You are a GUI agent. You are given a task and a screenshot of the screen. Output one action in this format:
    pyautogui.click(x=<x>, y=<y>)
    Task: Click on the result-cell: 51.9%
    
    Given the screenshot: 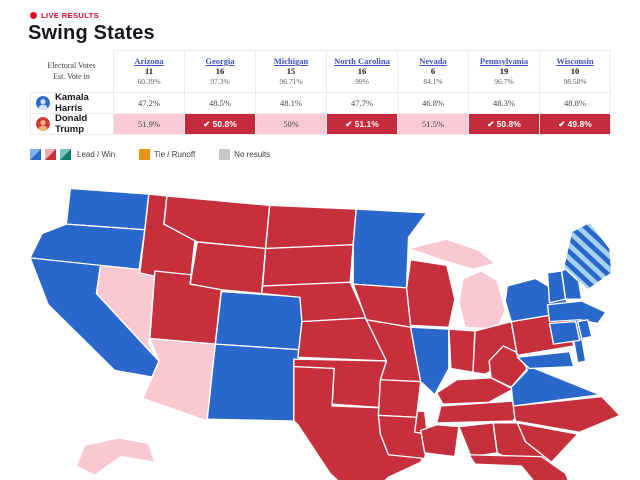 What is the action you would take?
    pyautogui.click(x=149, y=124)
    